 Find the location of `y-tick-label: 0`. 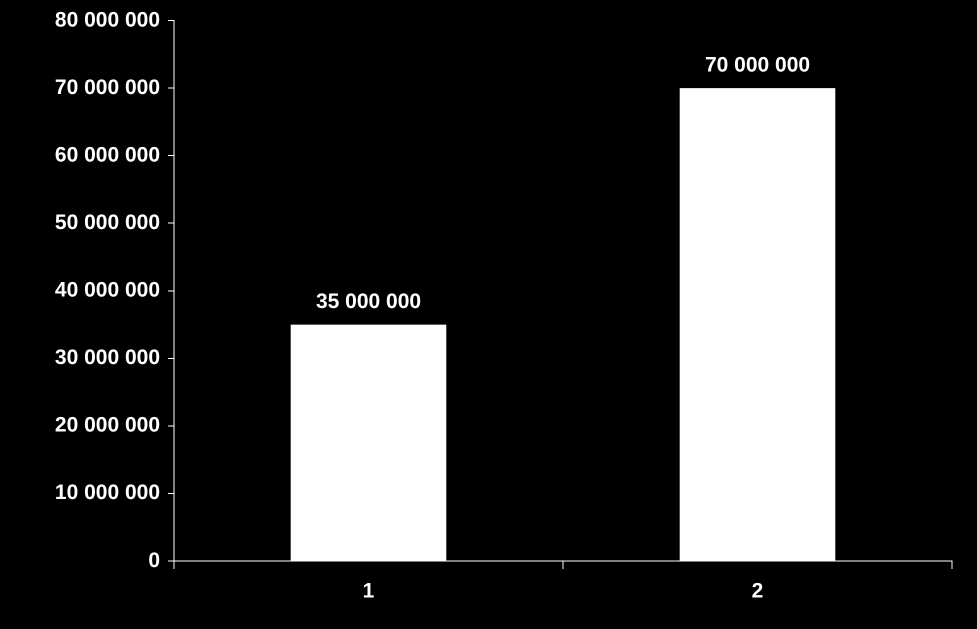

y-tick-label: 0 is located at coordinates (154, 560).